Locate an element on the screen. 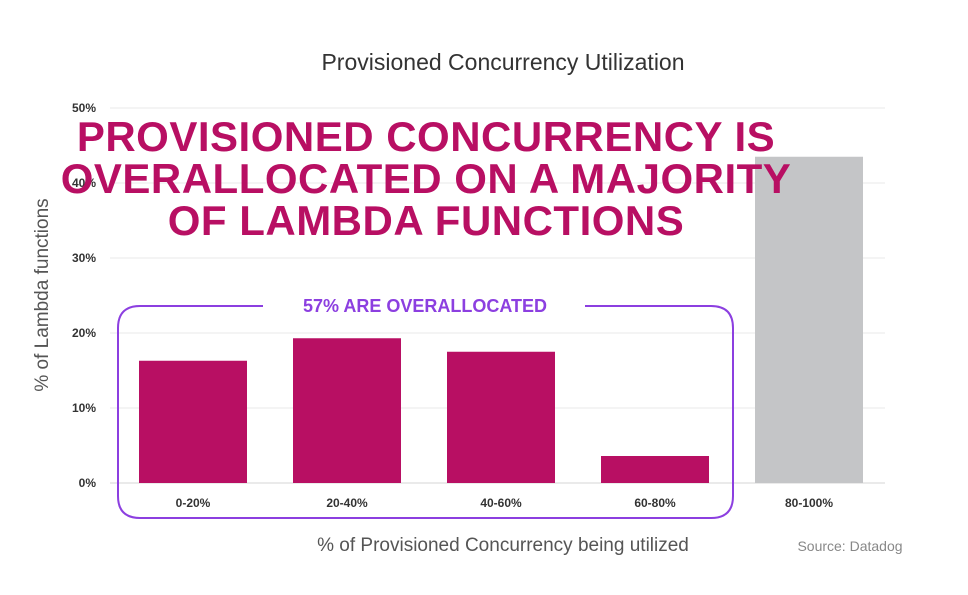 This screenshot has height=595, width=968. headline-line-1: PROVISIONED CONCURRENCY IS is located at coordinates (426, 136).